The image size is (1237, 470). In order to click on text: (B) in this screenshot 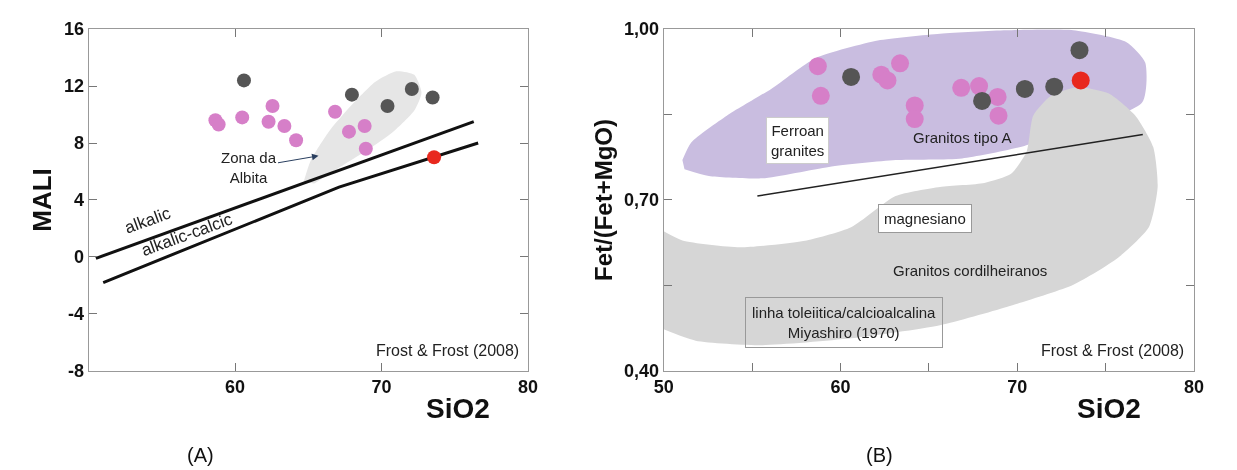, I will do `click(879, 455)`.